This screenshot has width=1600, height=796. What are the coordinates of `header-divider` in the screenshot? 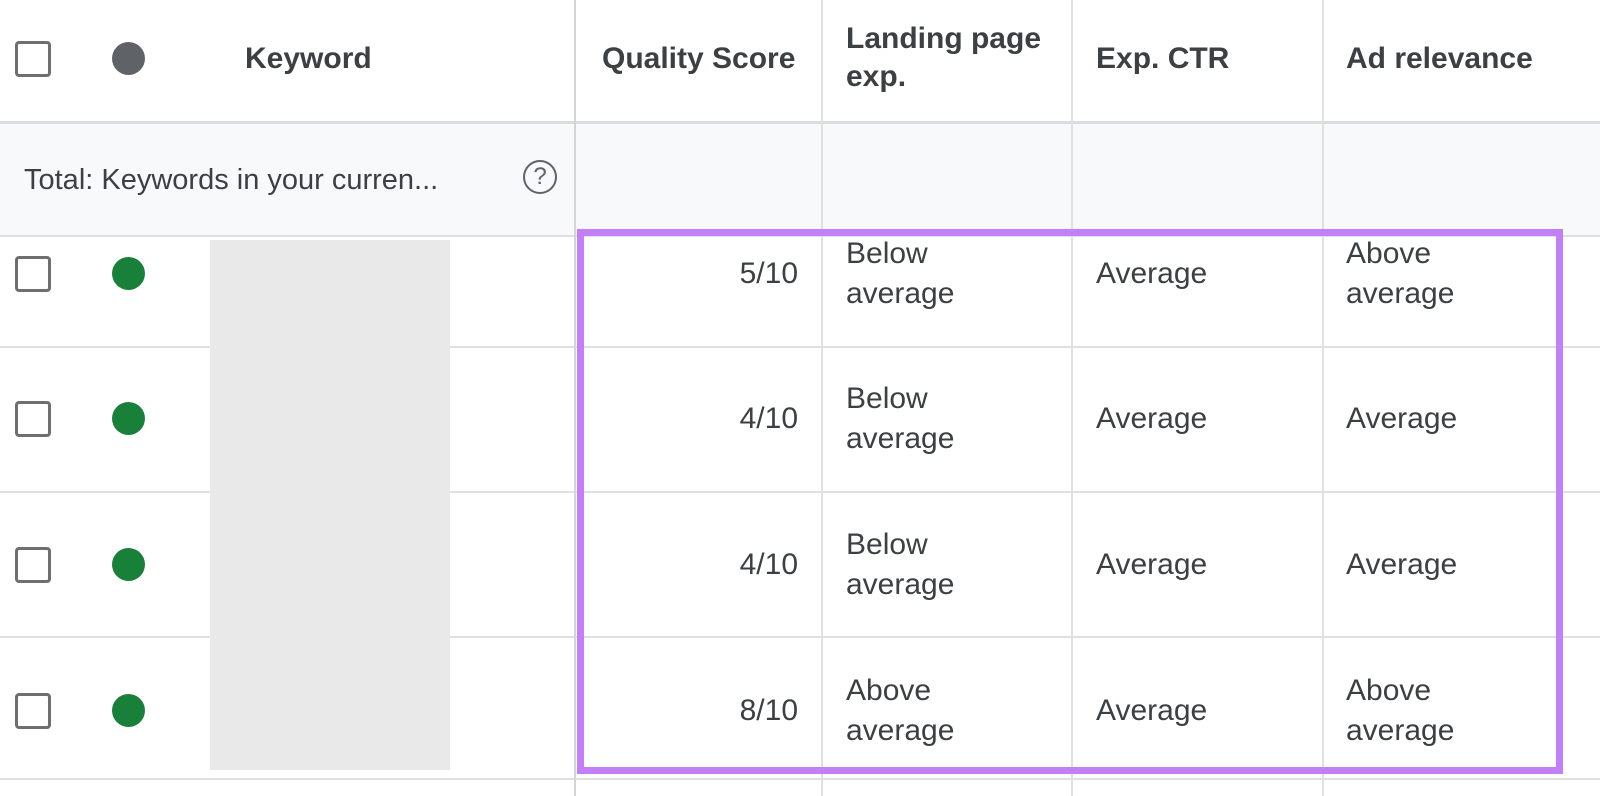 It's located at (800, 122).